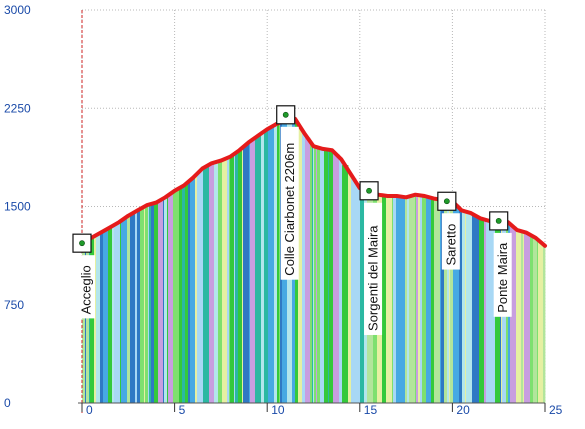 The height and width of the screenshot is (429, 585). Describe the element at coordinates (502, 277) in the screenshot. I see `waypoint-label: Ponte Maira` at that location.